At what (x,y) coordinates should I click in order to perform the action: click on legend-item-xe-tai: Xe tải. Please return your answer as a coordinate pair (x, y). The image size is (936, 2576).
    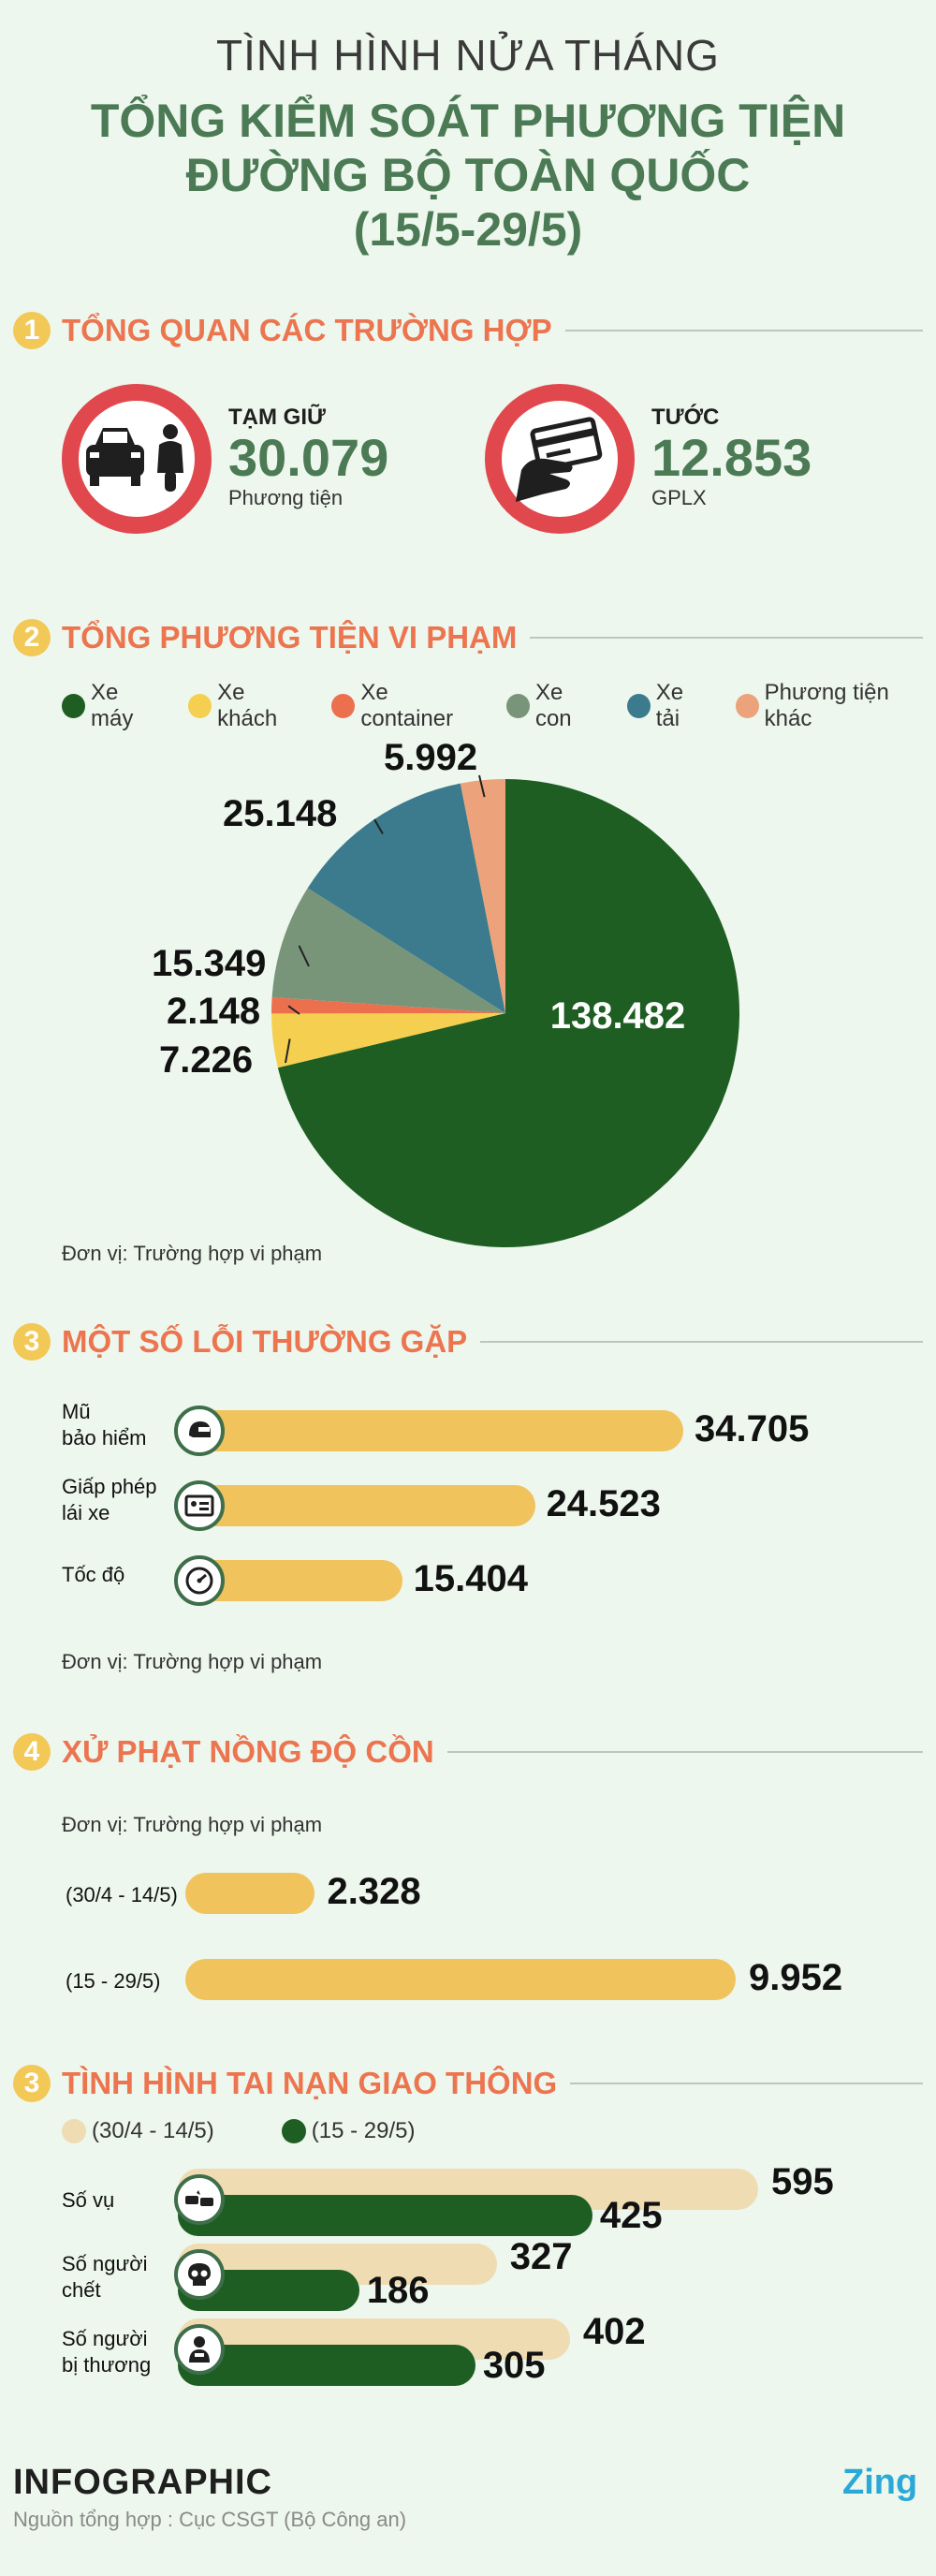
    Looking at the image, I should click on (669, 706).